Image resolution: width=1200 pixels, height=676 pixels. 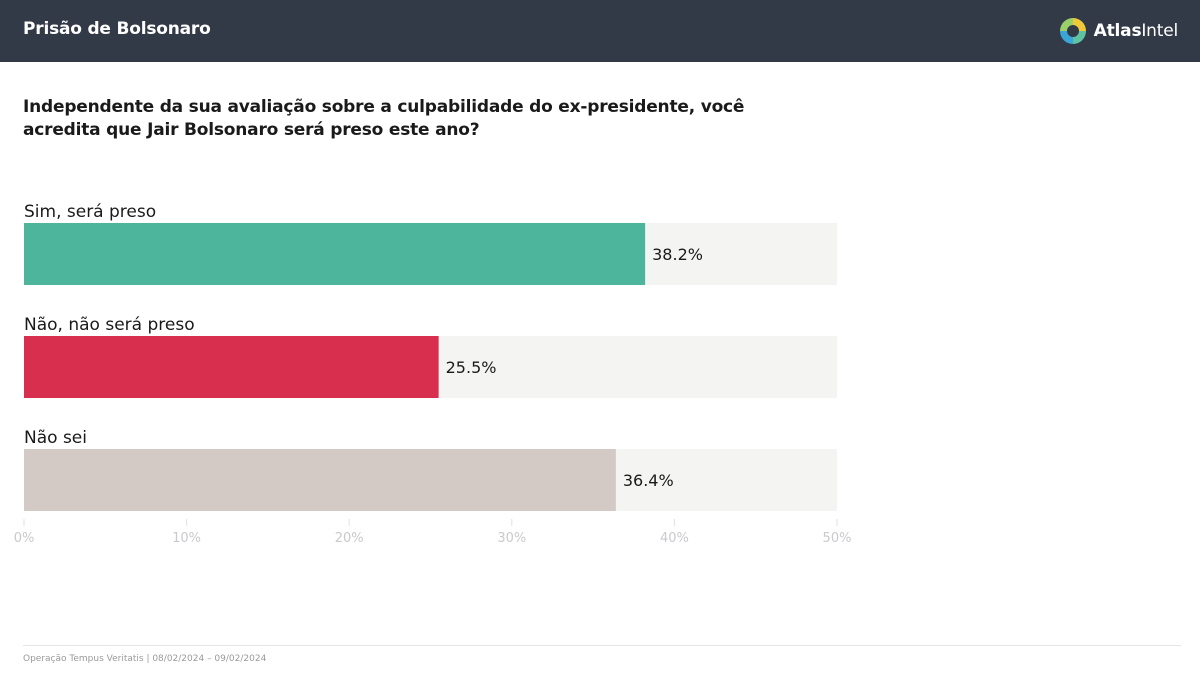 I want to click on brand: AtlasIntel, so click(x=1118, y=31).